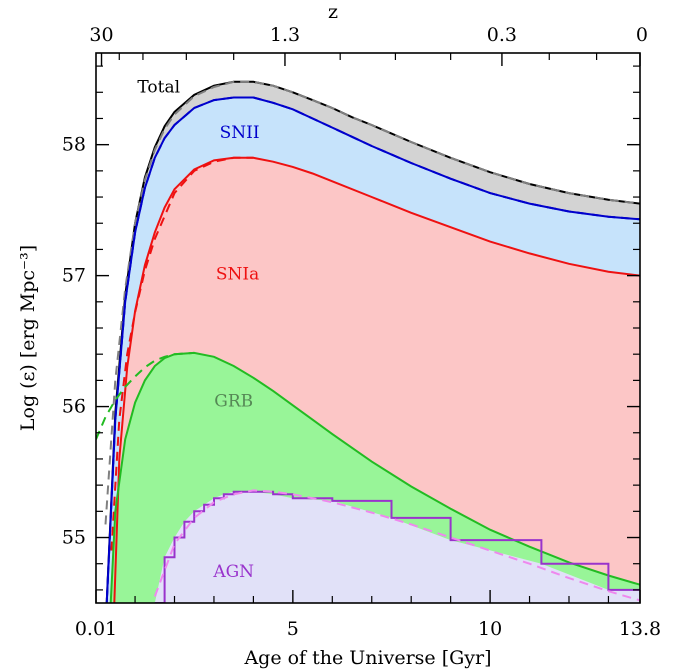 The height and width of the screenshot is (670, 685). Describe the element at coordinates (74, 538) in the screenshot. I see `y-tick-label: 55` at that location.